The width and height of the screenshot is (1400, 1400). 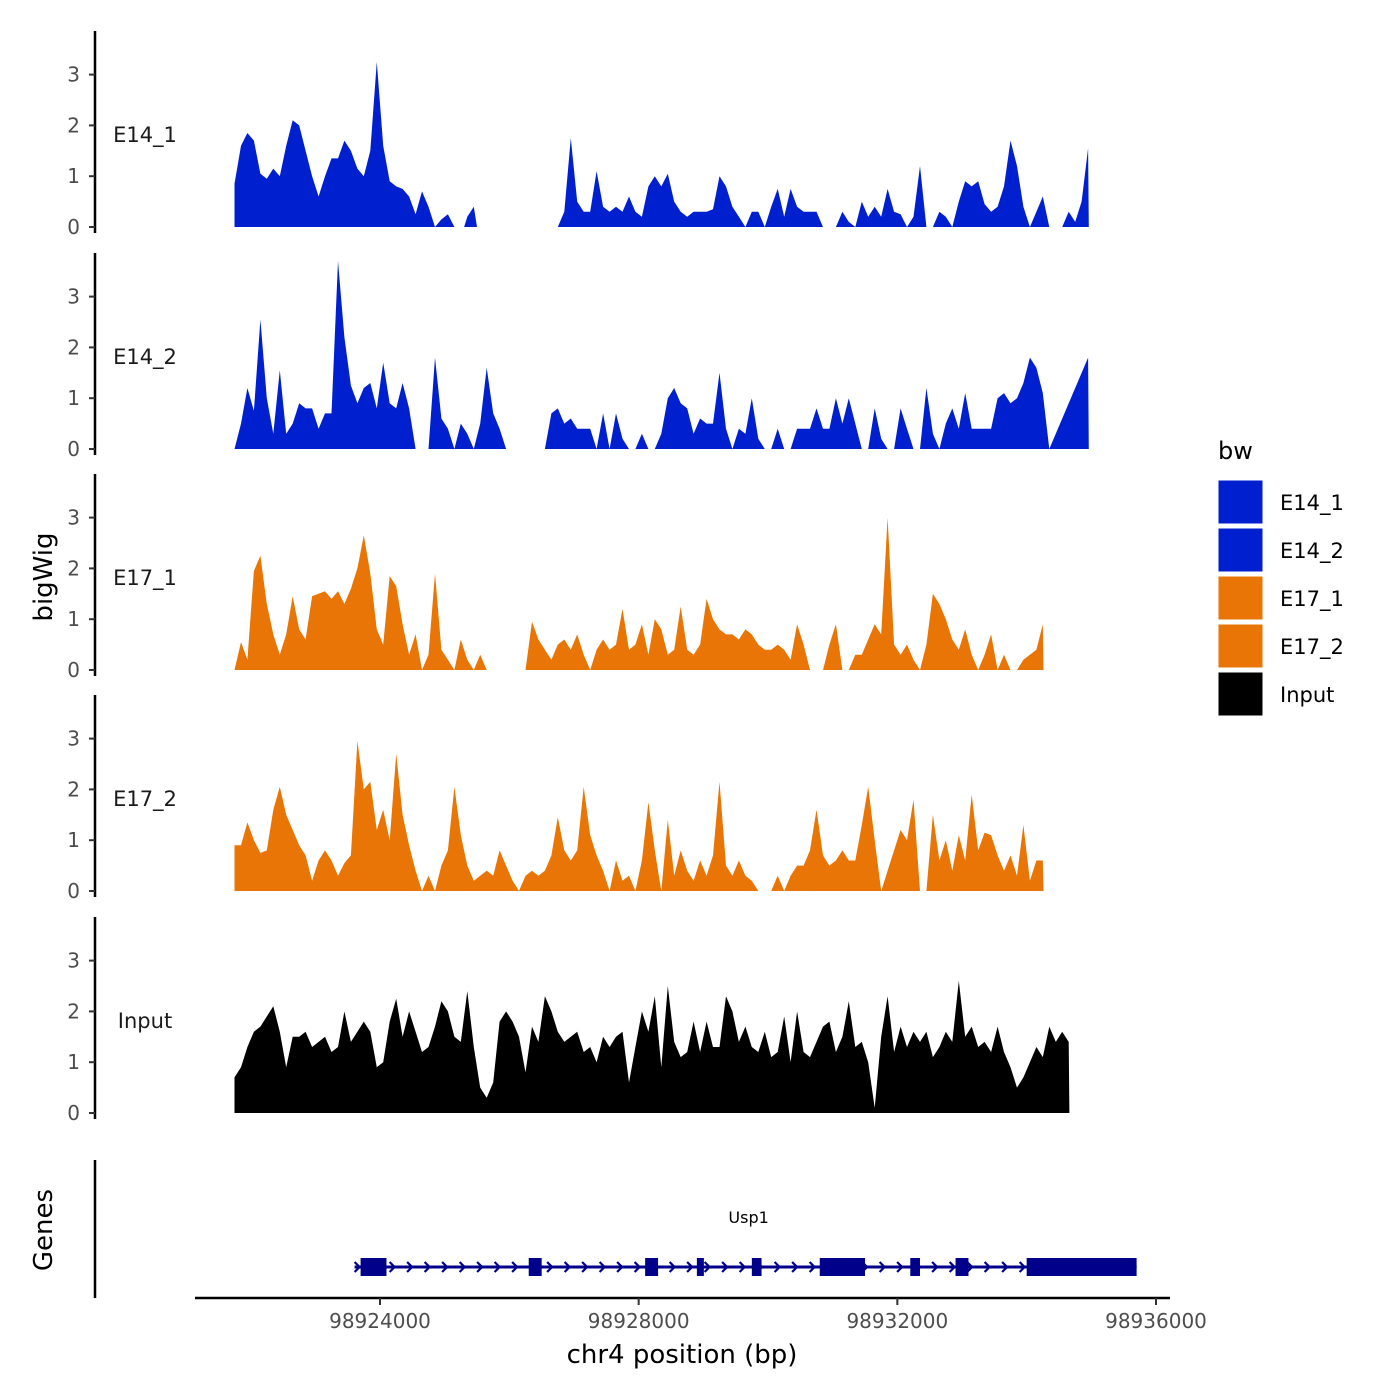 I want to click on track-label: E17_1, so click(x=145, y=578).